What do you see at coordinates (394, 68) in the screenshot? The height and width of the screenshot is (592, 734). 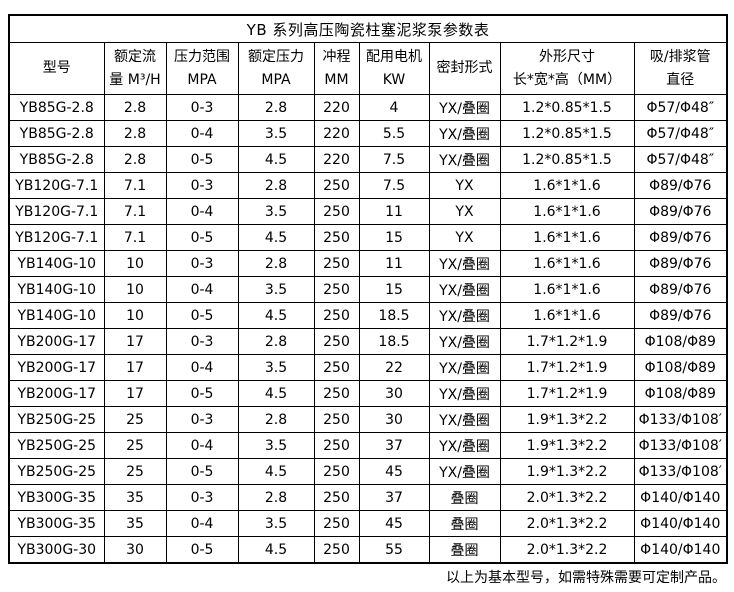 I see `col-header-motor-power: 配用电机 KW` at bounding box center [394, 68].